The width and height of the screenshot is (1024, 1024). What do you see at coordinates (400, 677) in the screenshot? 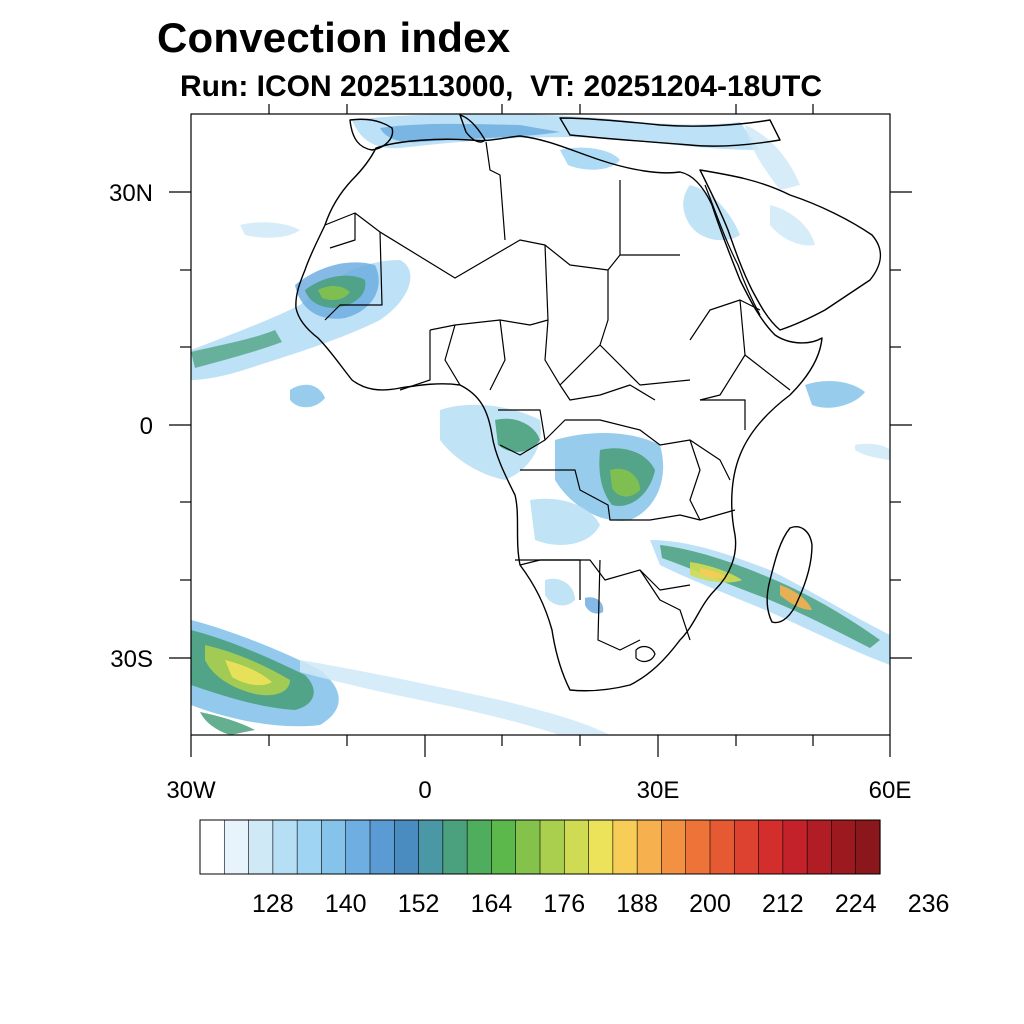
I see `convection-region-south-atlantic` at bounding box center [400, 677].